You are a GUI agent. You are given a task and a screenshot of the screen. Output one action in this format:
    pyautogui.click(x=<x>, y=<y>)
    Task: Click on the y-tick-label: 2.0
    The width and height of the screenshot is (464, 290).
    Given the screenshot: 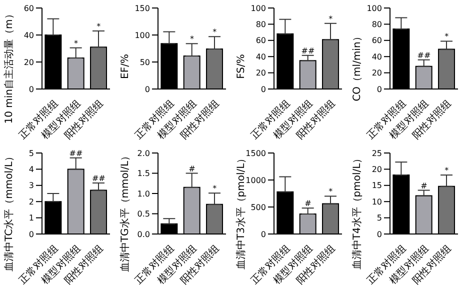 What is the action you would take?
    pyautogui.click(x=143, y=153)
    